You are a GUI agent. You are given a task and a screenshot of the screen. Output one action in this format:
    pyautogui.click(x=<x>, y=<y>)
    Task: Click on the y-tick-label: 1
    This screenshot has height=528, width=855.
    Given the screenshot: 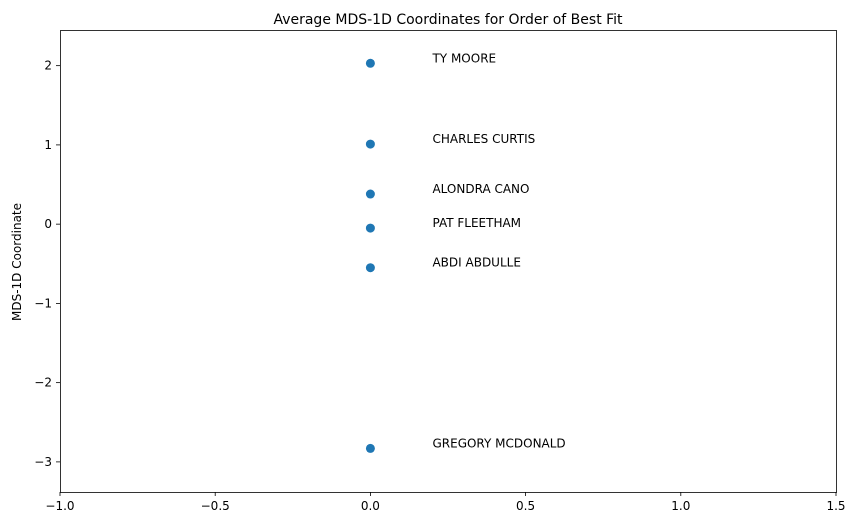 What is the action you would take?
    pyautogui.click(x=48, y=145)
    